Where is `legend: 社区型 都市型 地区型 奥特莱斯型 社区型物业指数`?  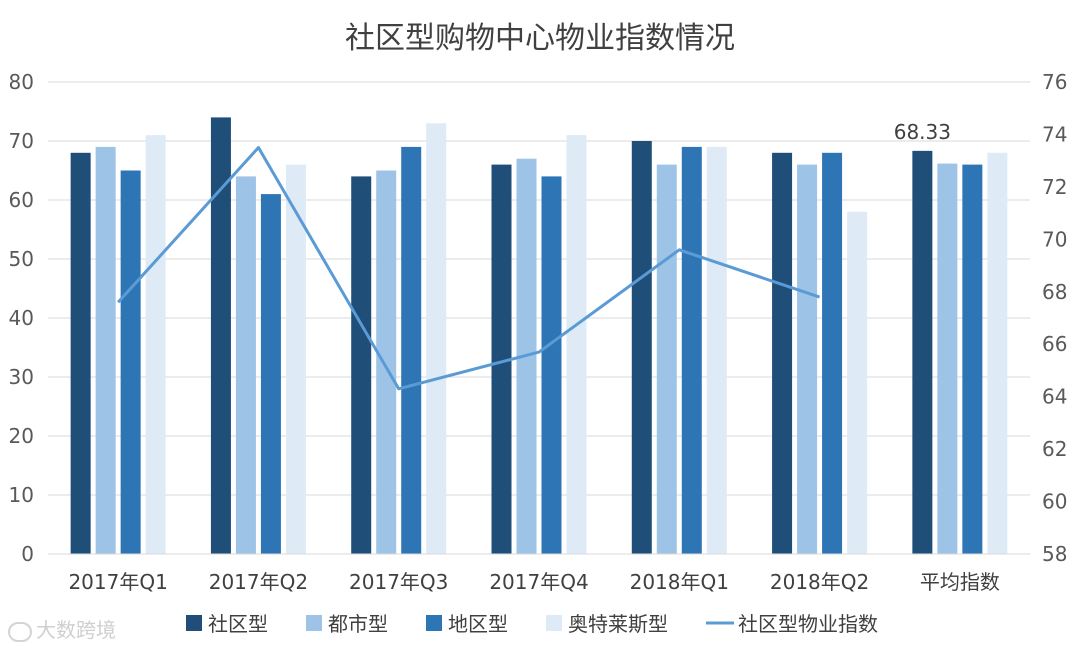 legend: 社区型 都市型 地区型 奥特莱斯型 社区型物业指数 is located at coordinates (532, 624).